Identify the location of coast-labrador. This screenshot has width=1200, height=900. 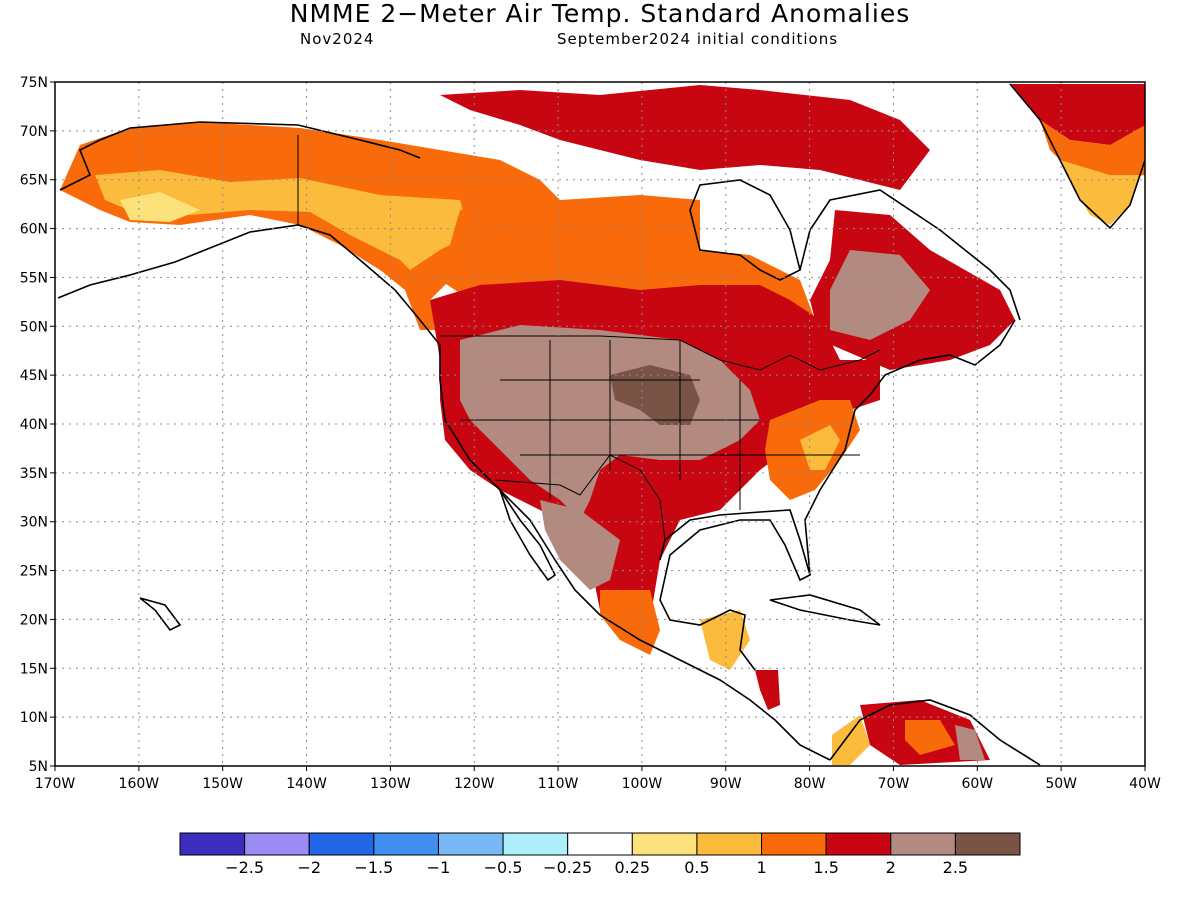
(910, 255).